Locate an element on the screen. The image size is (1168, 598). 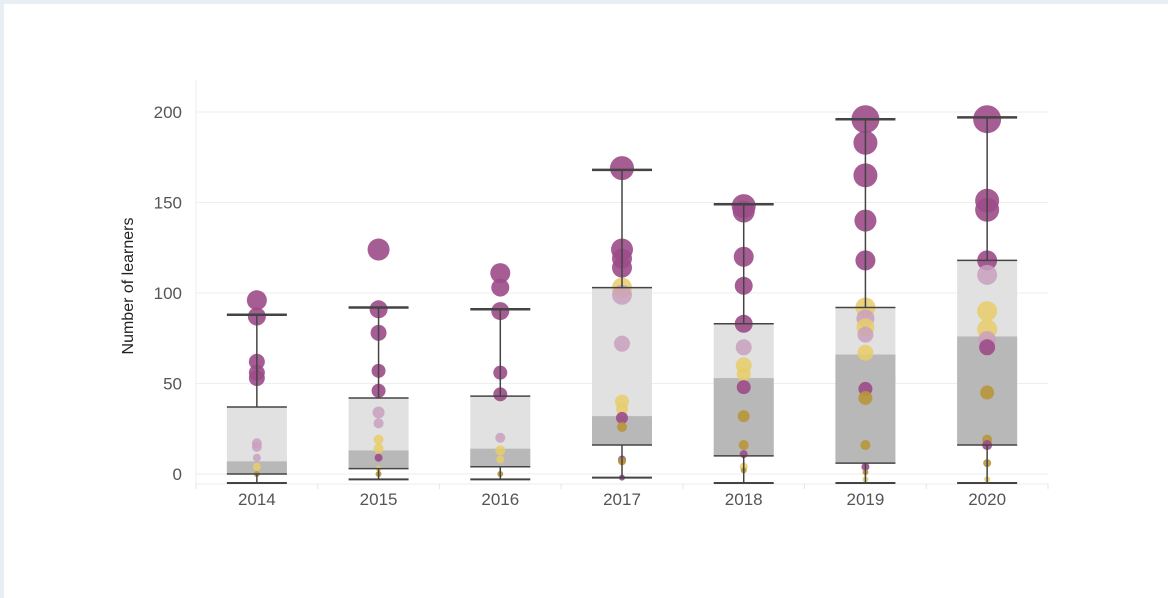
y-tick-label: 50 is located at coordinates (172, 384).